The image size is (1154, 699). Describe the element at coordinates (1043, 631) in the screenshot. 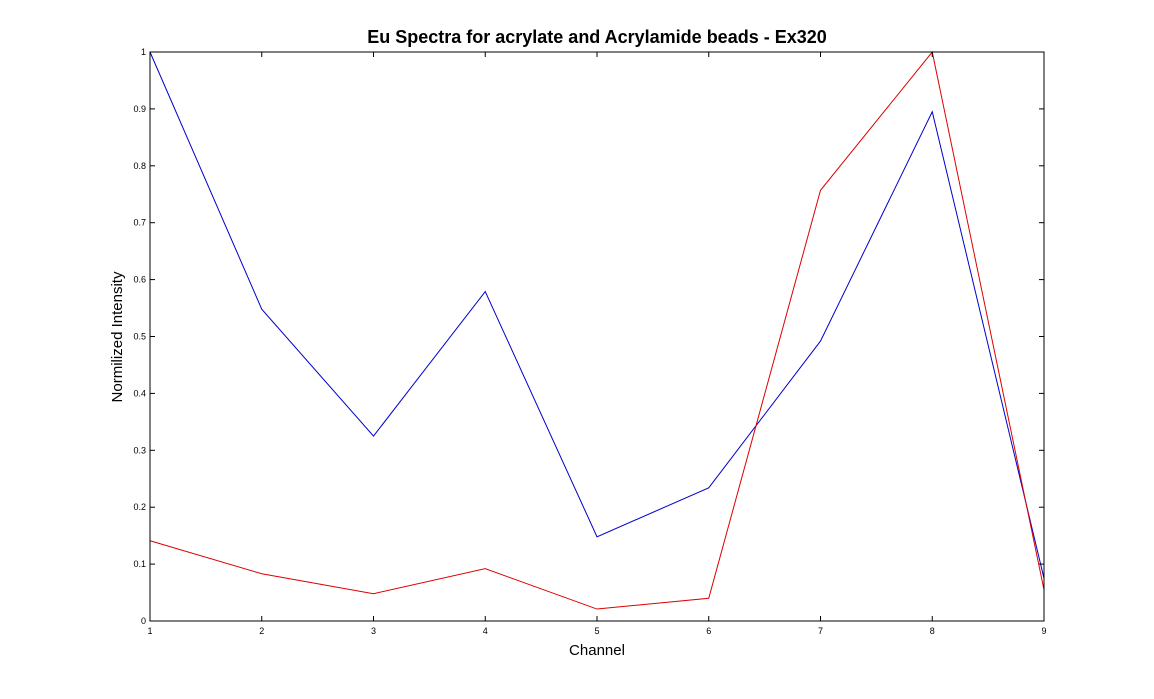

I see `x-tick-label: 9` at that location.